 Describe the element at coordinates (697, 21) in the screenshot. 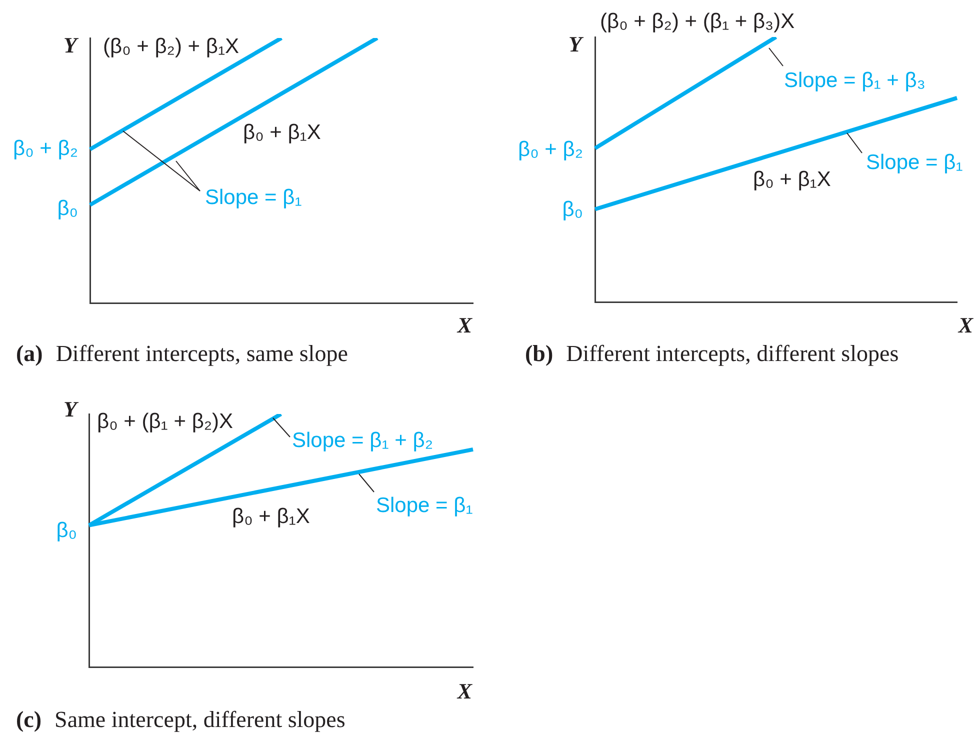

I see `series-label: (β₀ + β₂) + (β₁ + β₃)X` at that location.